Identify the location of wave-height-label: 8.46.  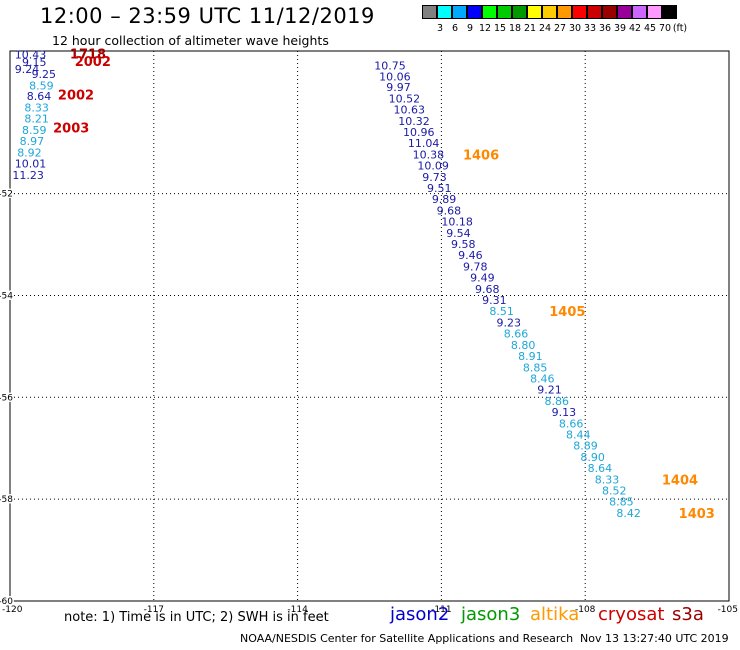
(542, 378).